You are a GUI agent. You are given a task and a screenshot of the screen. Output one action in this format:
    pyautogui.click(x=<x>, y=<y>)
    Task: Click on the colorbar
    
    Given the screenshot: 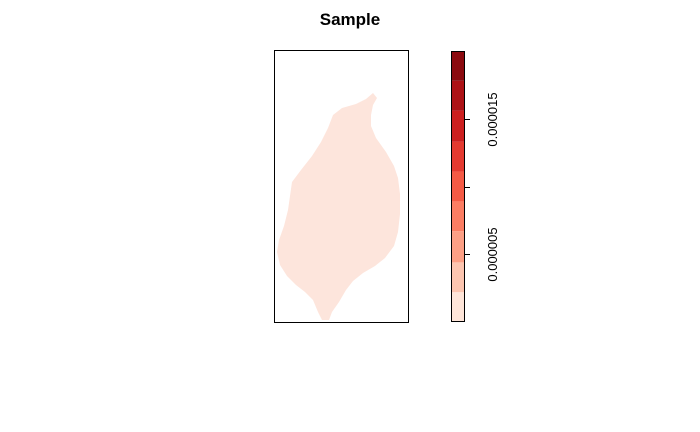 What is the action you would take?
    pyautogui.click(x=458, y=186)
    